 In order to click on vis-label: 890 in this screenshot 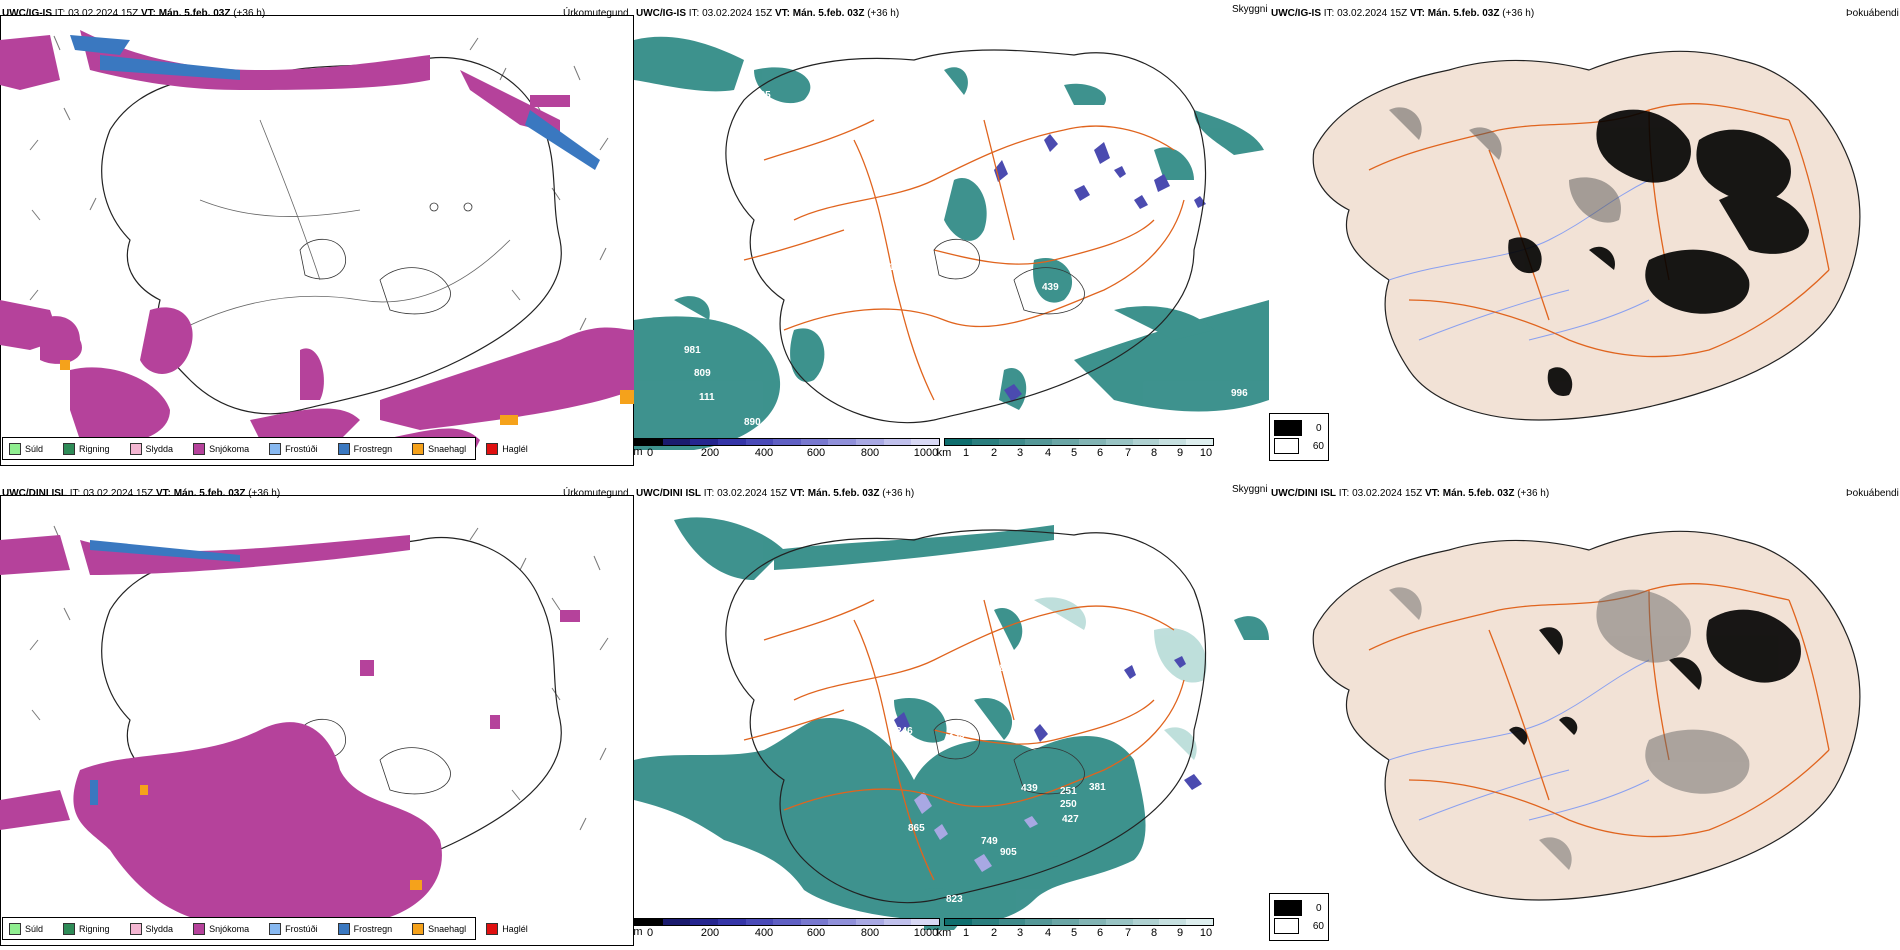, I will do `click(752, 422)`.